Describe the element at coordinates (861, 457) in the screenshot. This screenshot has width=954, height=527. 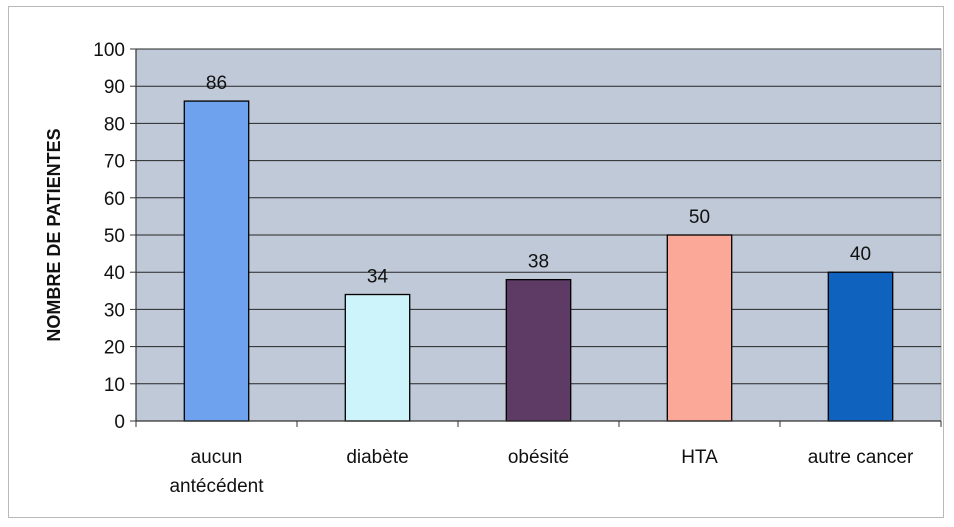
I see `x-tick-label: autre cancer` at that location.